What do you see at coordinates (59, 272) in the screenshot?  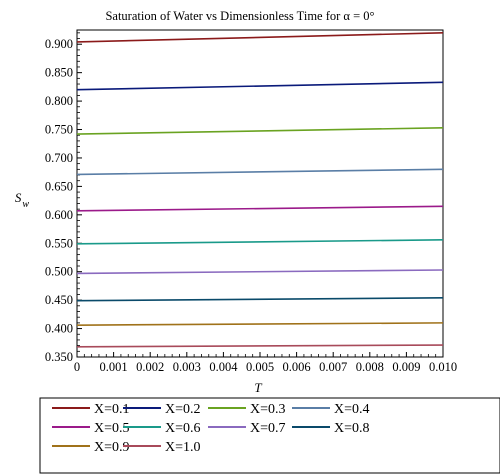 I see `y-tick-label: 0.500` at bounding box center [59, 272].